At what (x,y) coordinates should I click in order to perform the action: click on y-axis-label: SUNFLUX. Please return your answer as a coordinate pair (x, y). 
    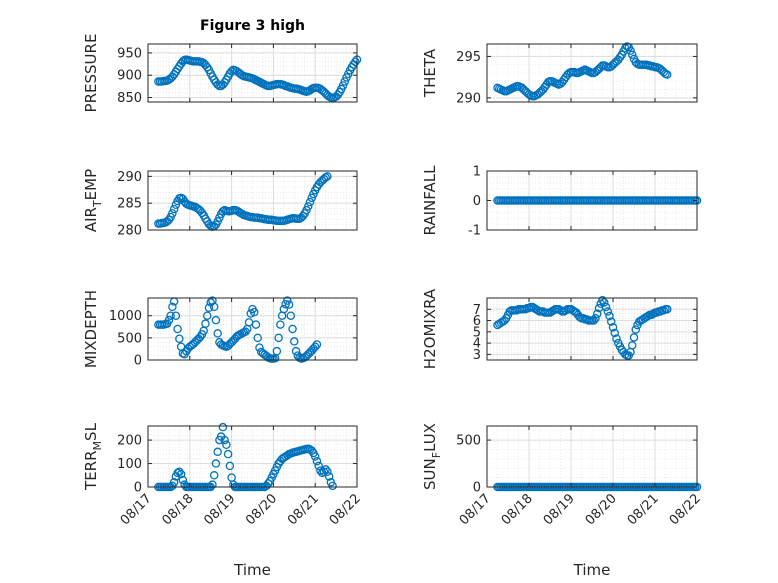
    Looking at the image, I should click on (432, 456).